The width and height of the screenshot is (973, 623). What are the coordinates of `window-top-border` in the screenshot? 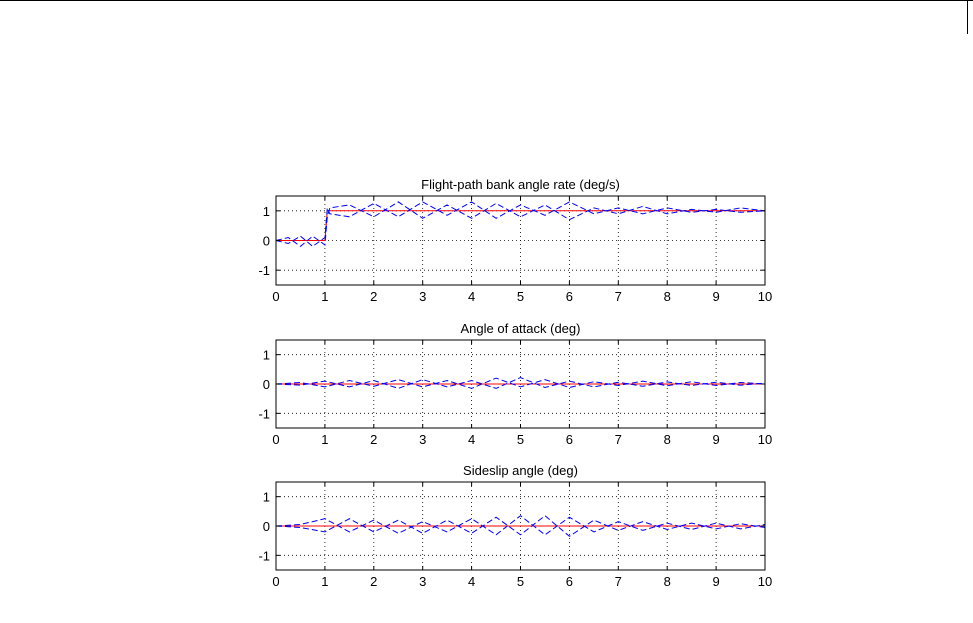 It's located at (486, 0).